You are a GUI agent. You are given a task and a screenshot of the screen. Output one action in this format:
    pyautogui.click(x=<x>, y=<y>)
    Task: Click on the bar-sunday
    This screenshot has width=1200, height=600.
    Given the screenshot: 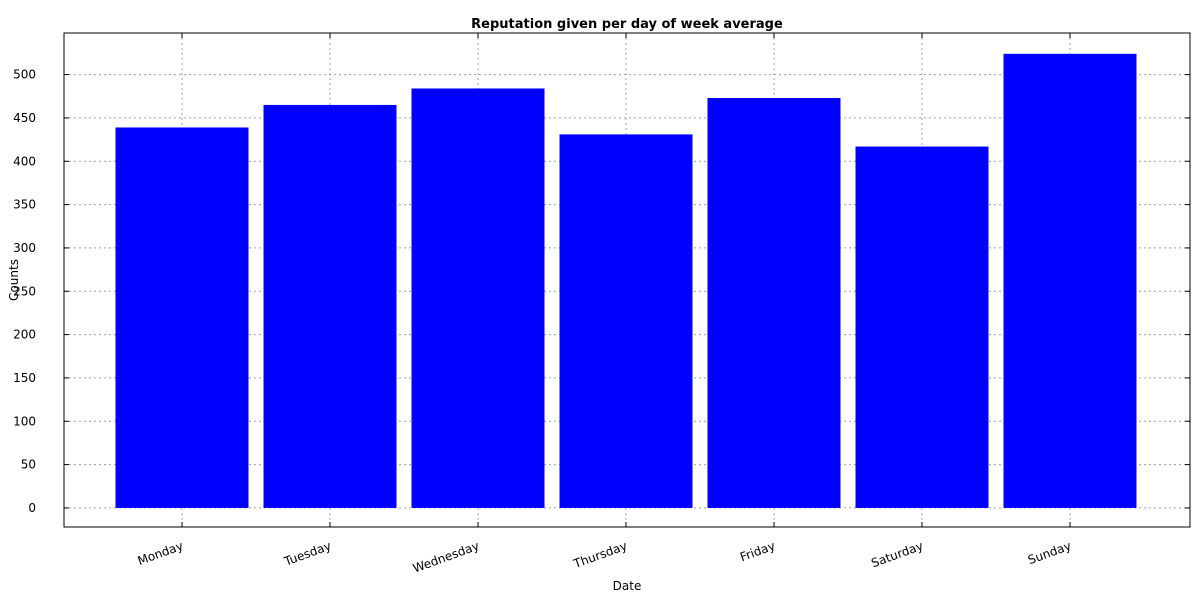 What is the action you would take?
    pyautogui.click(x=1070, y=280)
    